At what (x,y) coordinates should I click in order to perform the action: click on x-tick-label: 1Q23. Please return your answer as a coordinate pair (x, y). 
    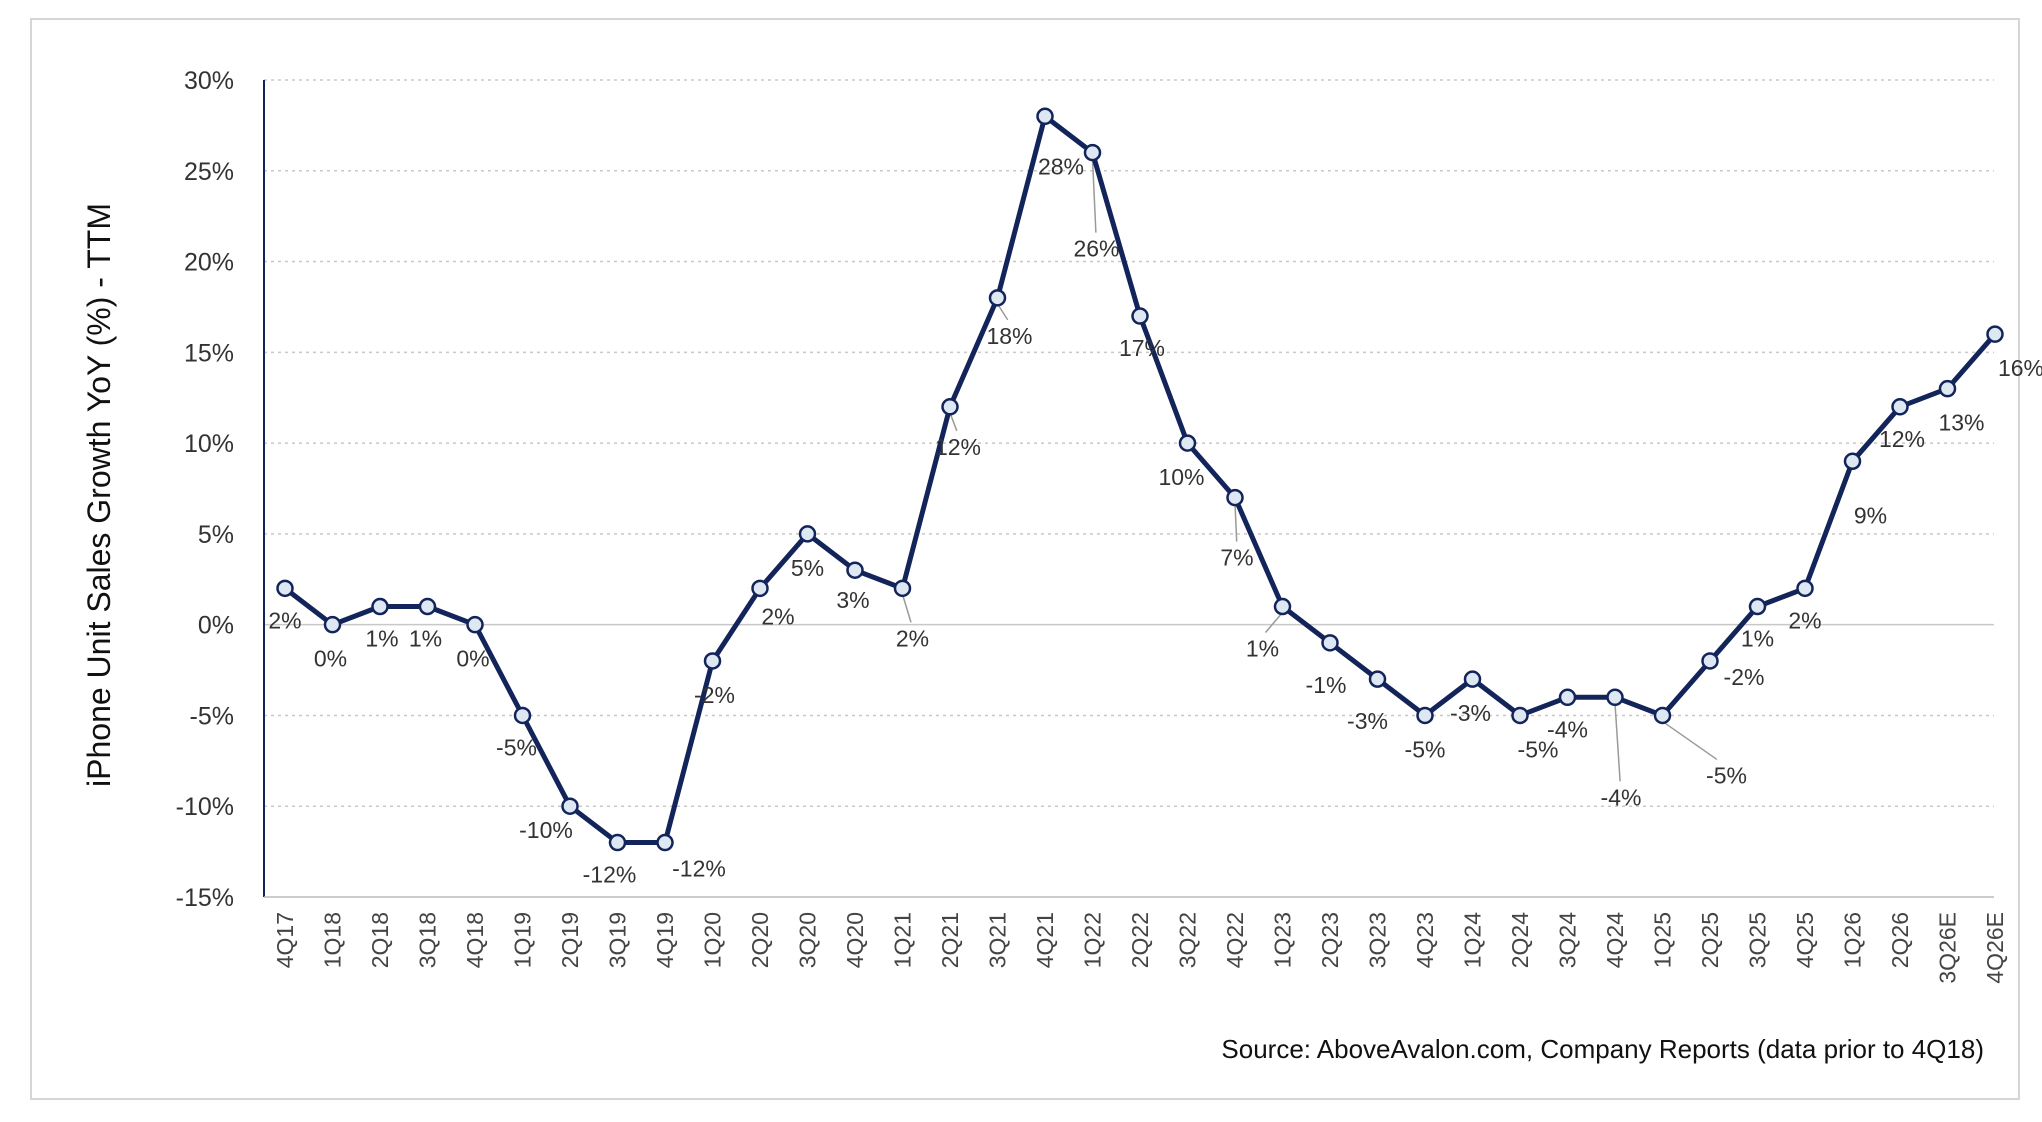
    Looking at the image, I should click on (1283, 940).